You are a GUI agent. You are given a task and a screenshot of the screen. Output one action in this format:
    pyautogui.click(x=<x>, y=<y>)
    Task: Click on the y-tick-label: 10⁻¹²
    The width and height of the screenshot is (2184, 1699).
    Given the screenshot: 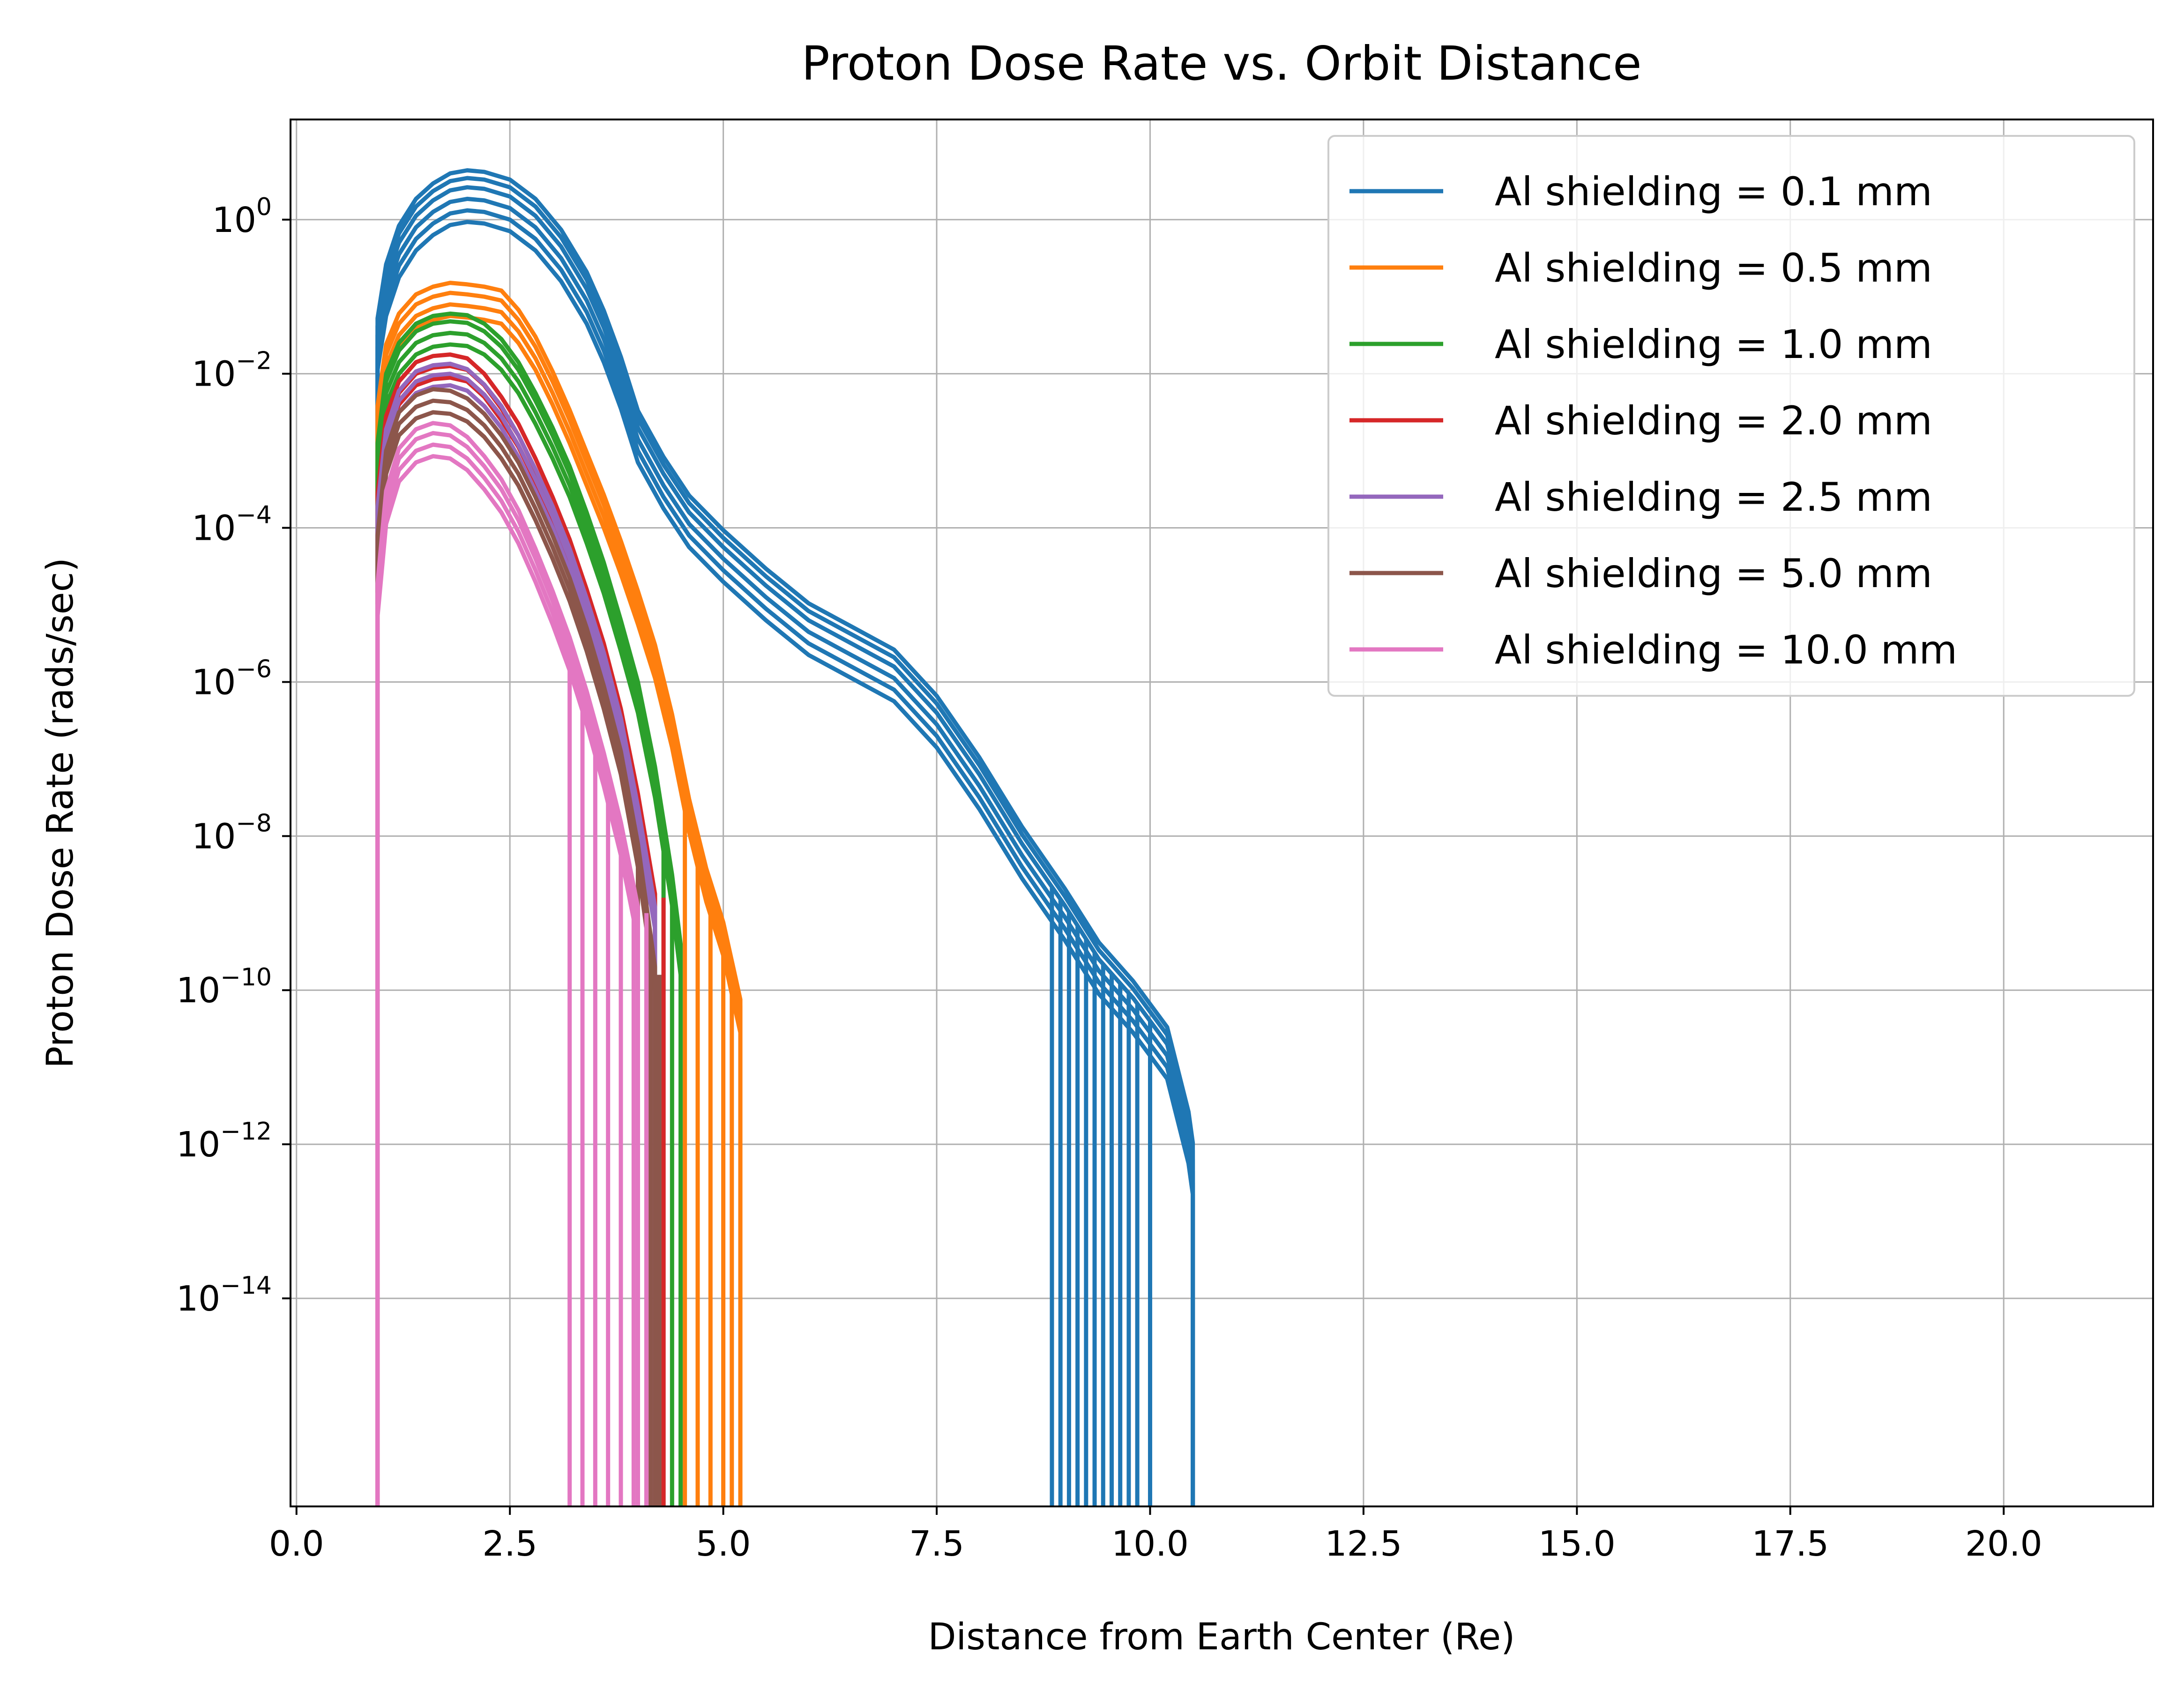 What is the action you would take?
    pyautogui.click(x=224, y=1141)
    